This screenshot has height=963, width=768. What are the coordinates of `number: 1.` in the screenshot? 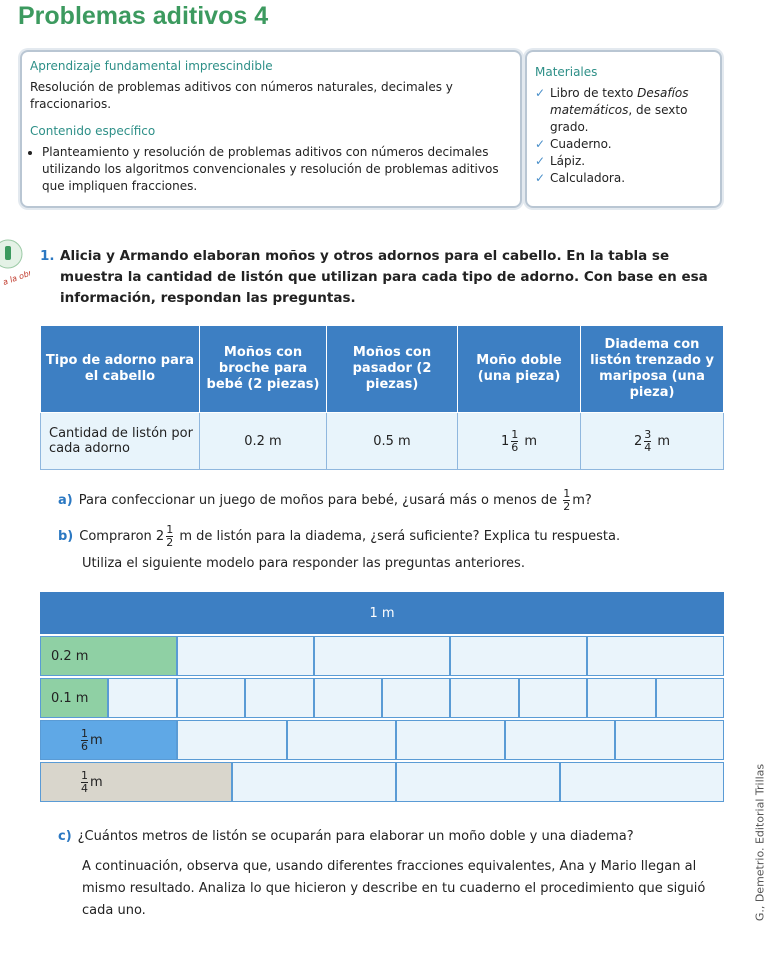 It's located at (47, 256).